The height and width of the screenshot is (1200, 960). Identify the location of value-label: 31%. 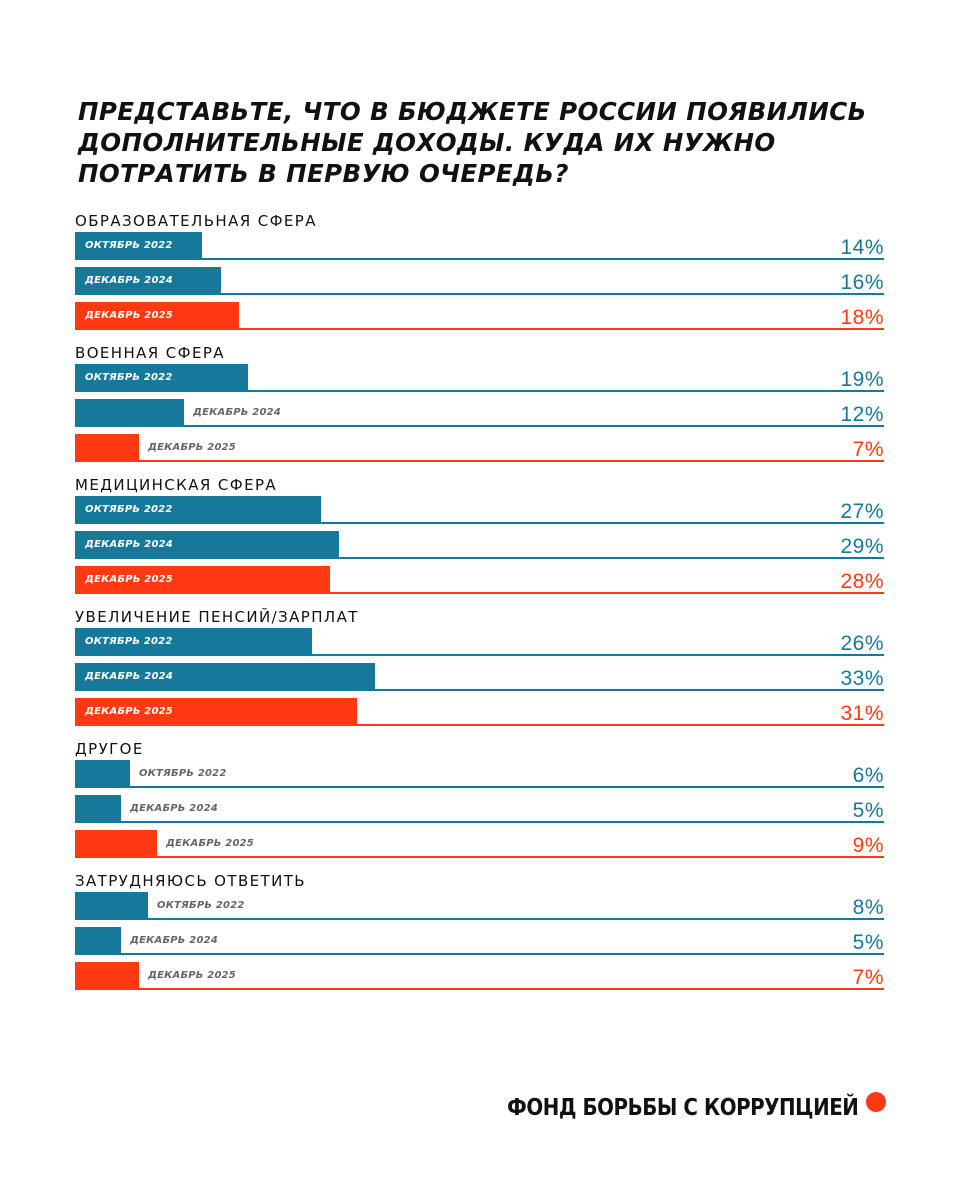
(862, 713).